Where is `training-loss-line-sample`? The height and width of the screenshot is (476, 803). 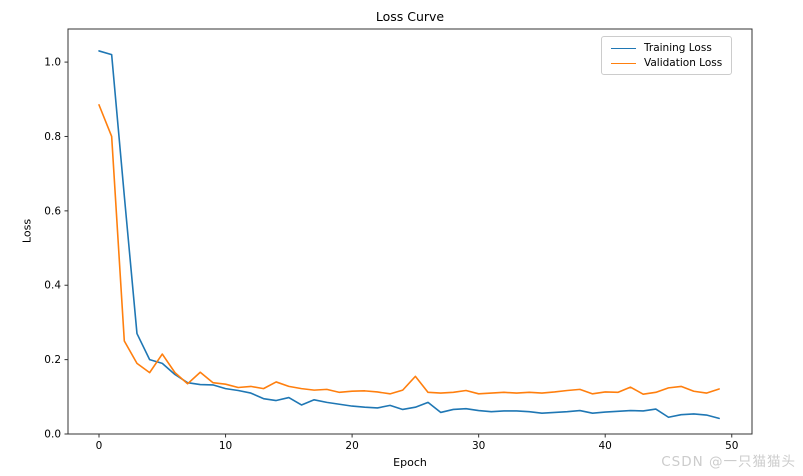 training-loss-line-sample is located at coordinates (623, 48).